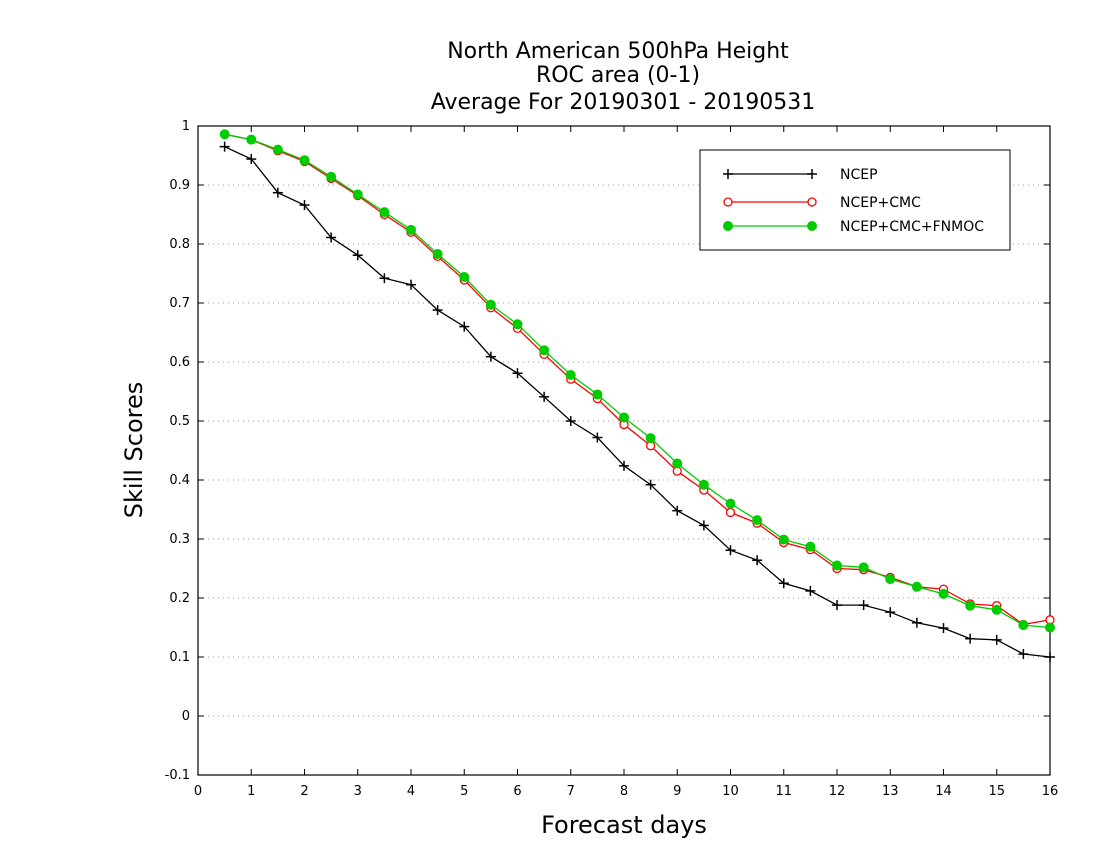 The width and height of the screenshot is (1100, 850). Describe the element at coordinates (623, 102) in the screenshot. I see `chart-title-line-3: Average For 20190301 - 20190531` at that location.